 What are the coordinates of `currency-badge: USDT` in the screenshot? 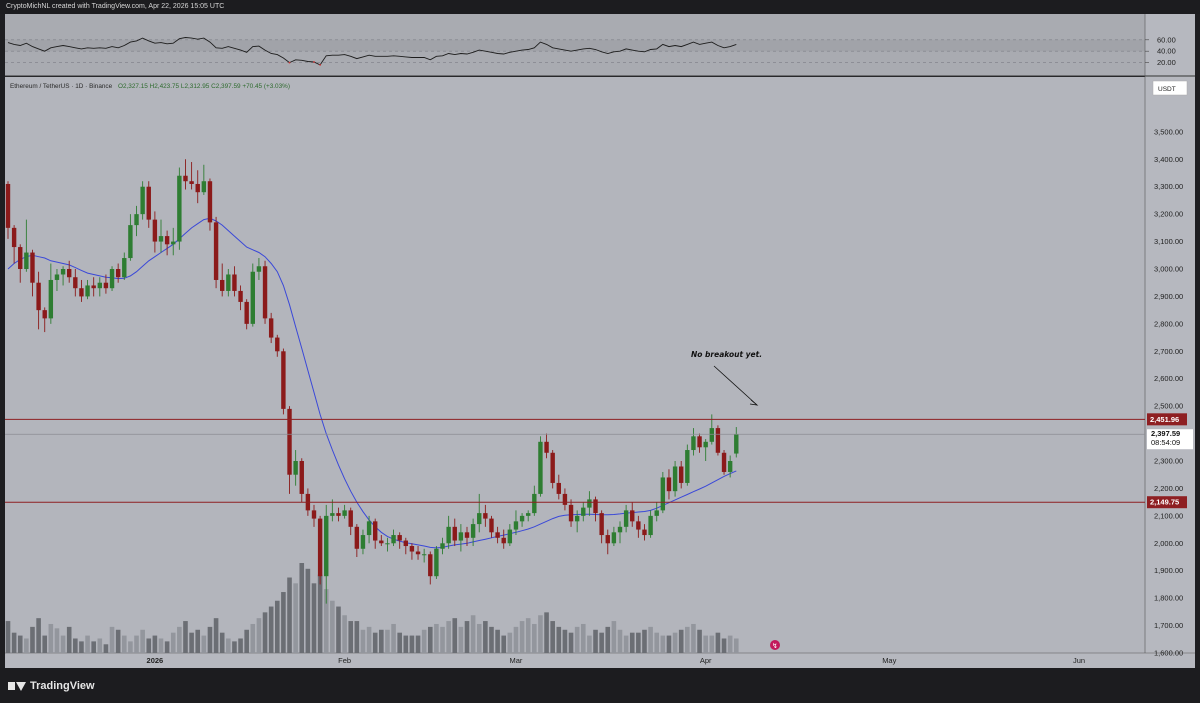 It's located at (1170, 88).